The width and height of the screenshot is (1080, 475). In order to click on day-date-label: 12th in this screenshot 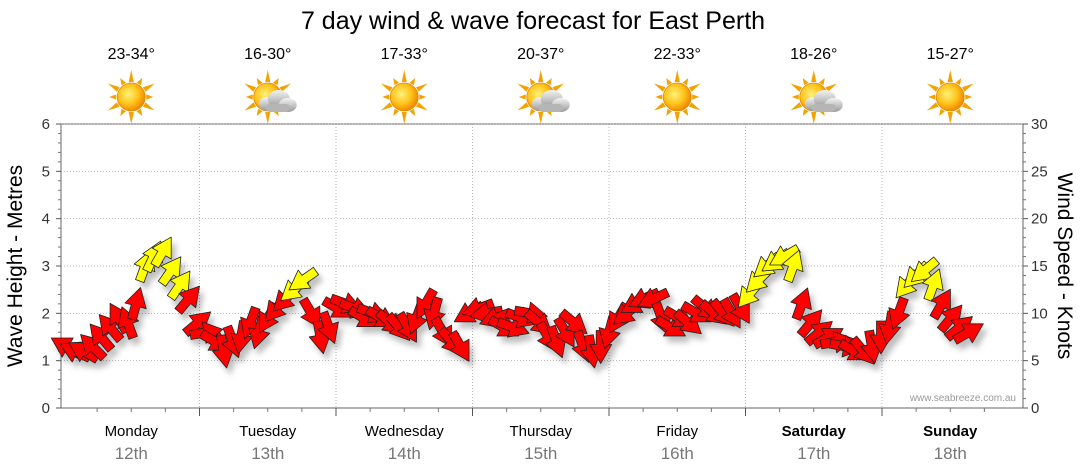, I will do `click(131, 453)`.